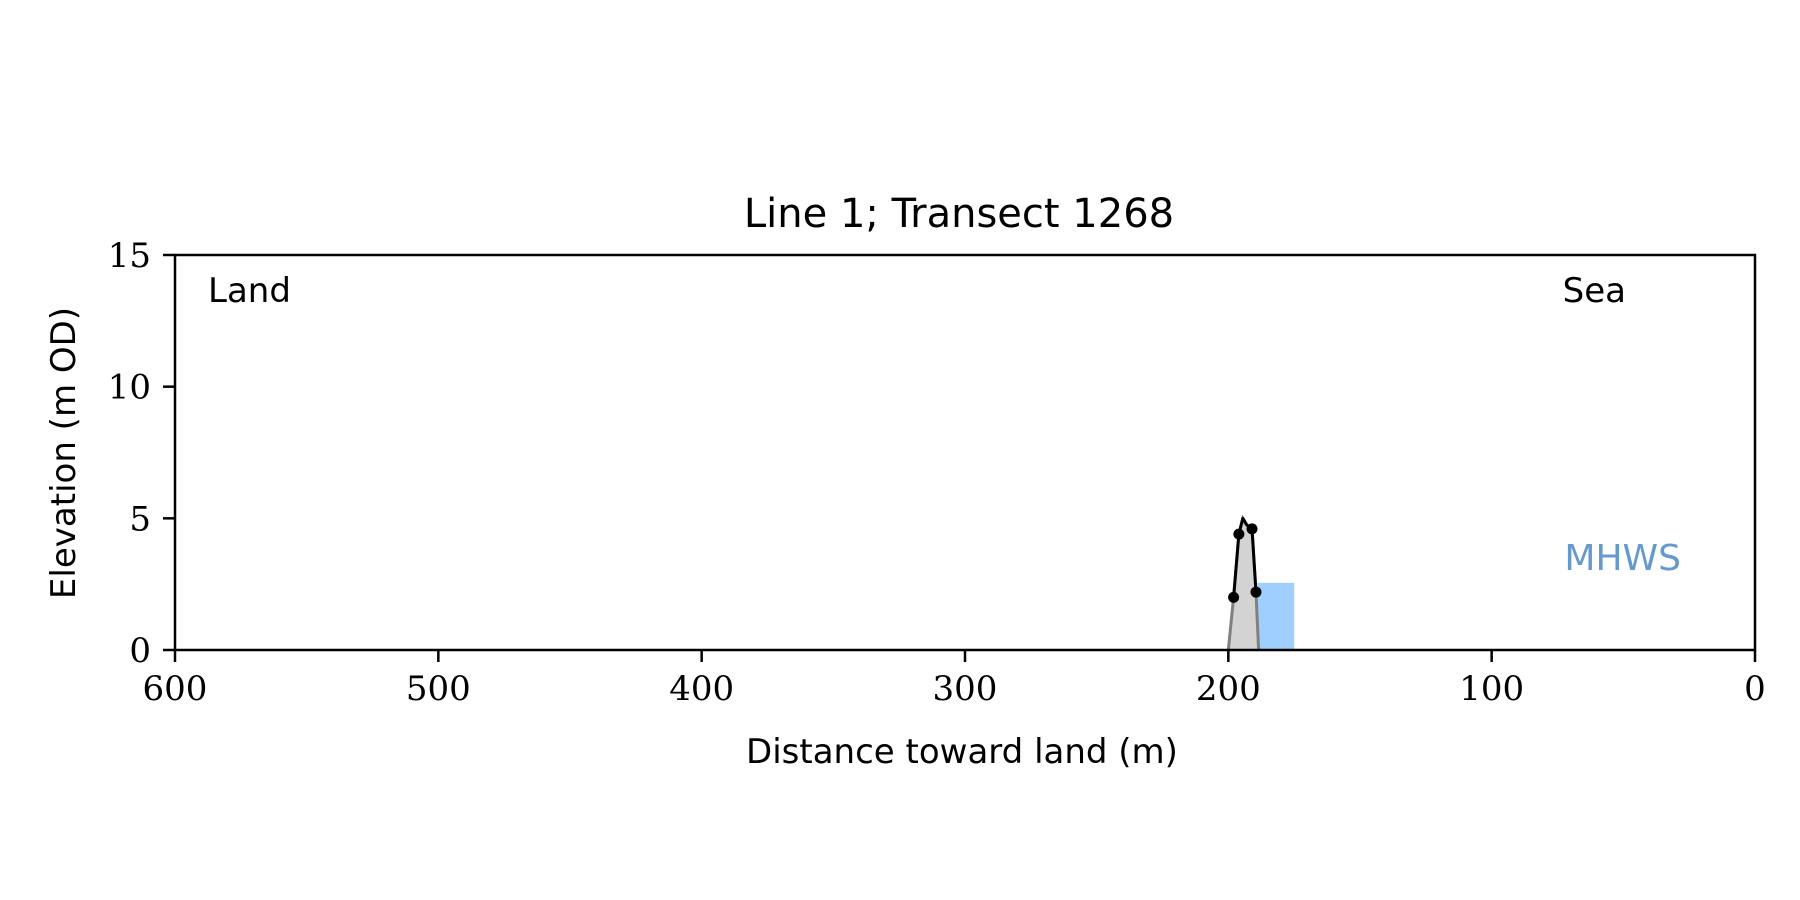 The height and width of the screenshot is (900, 1800). I want to click on y-axis: 0 5 10 15, so click(141, 453).